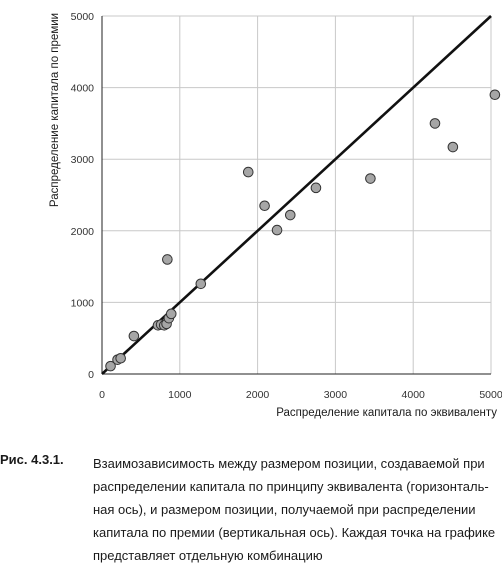 This screenshot has height=567, width=502. I want to click on y-tick-label: 0, so click(91, 375).